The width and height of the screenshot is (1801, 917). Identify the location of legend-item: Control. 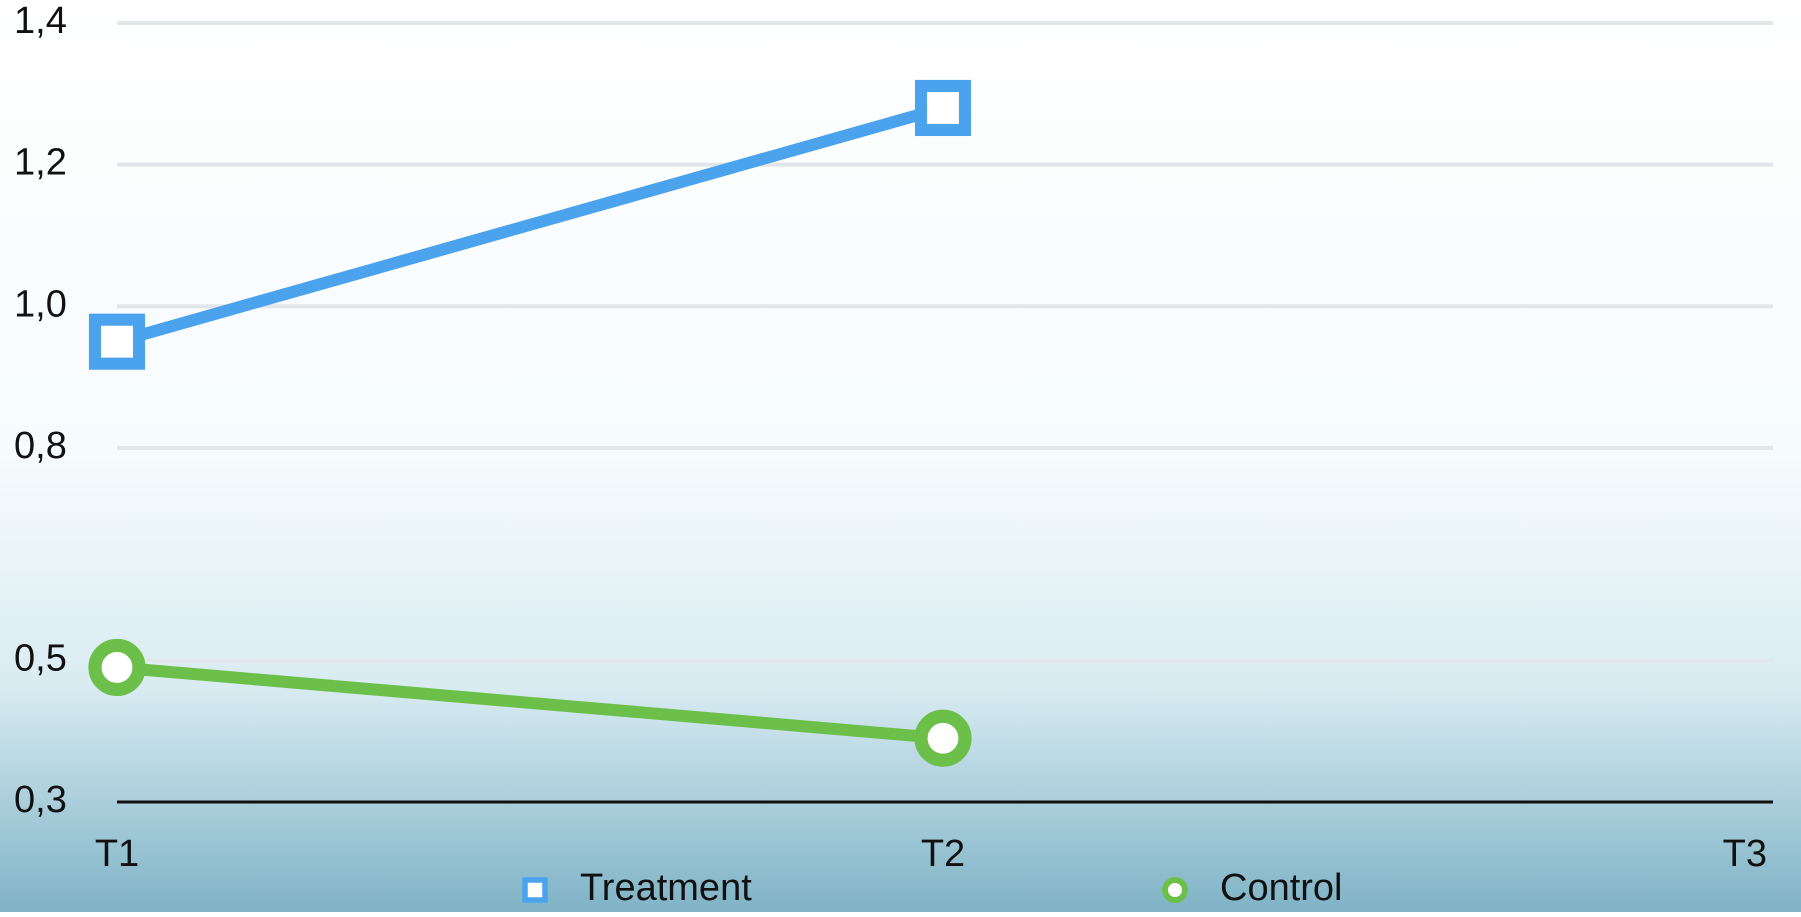
(1252, 888).